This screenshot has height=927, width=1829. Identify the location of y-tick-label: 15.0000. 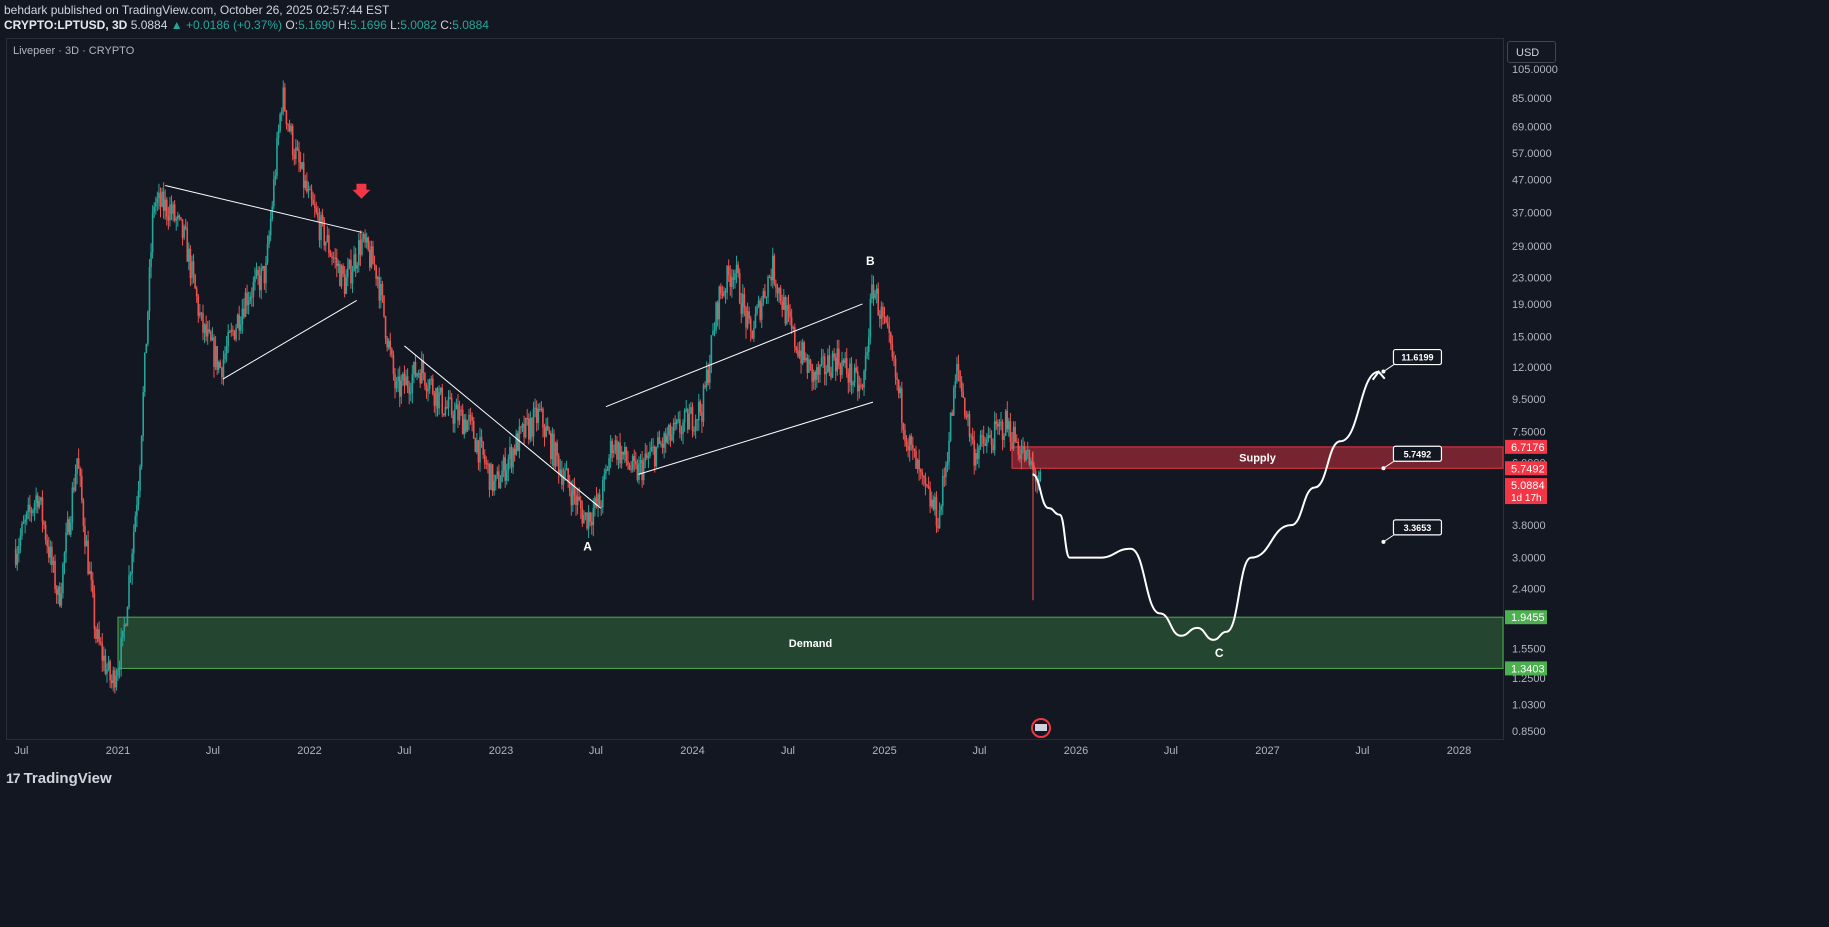
(1532, 337).